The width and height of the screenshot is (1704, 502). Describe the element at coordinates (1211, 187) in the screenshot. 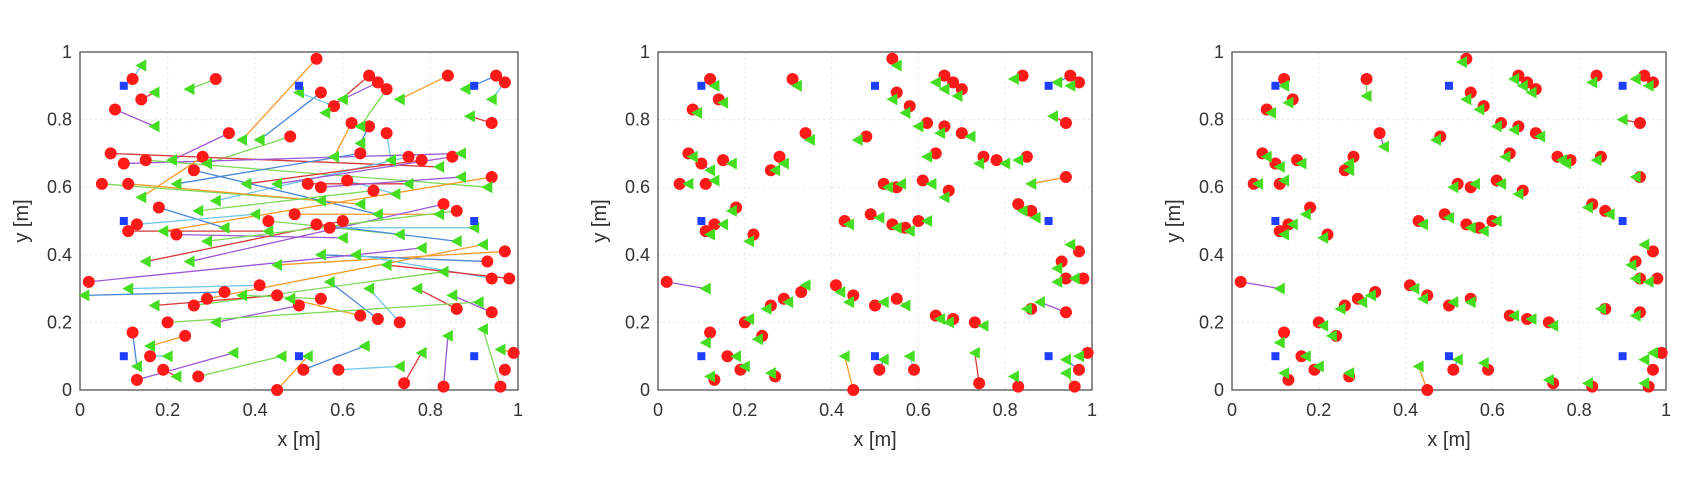

I see `y-tick-label: 0.6` at that location.